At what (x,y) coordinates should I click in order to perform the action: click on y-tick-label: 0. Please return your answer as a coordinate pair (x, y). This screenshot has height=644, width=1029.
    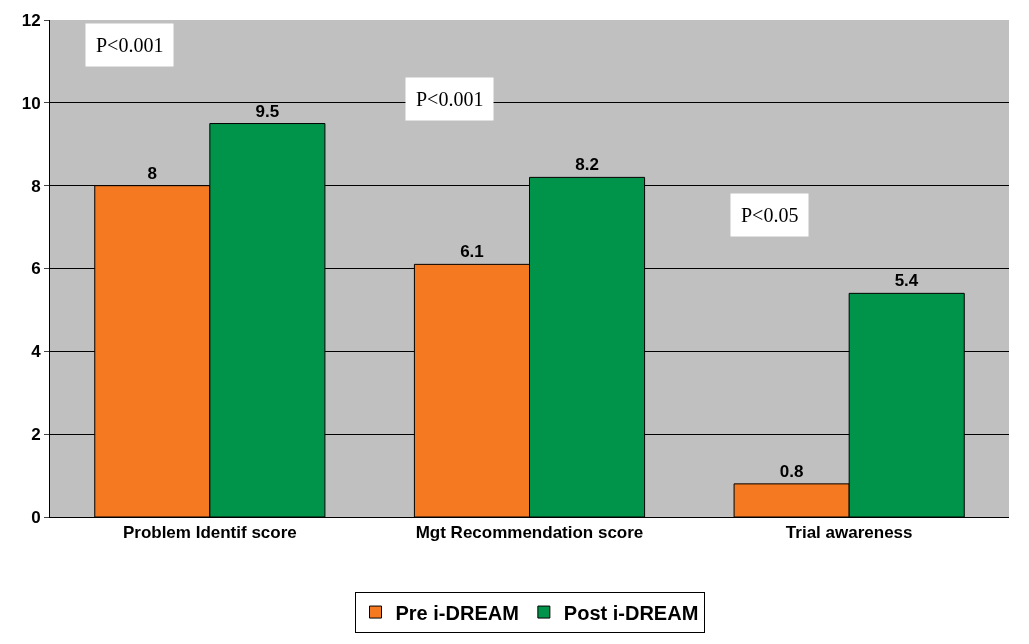
    Looking at the image, I should click on (36, 517).